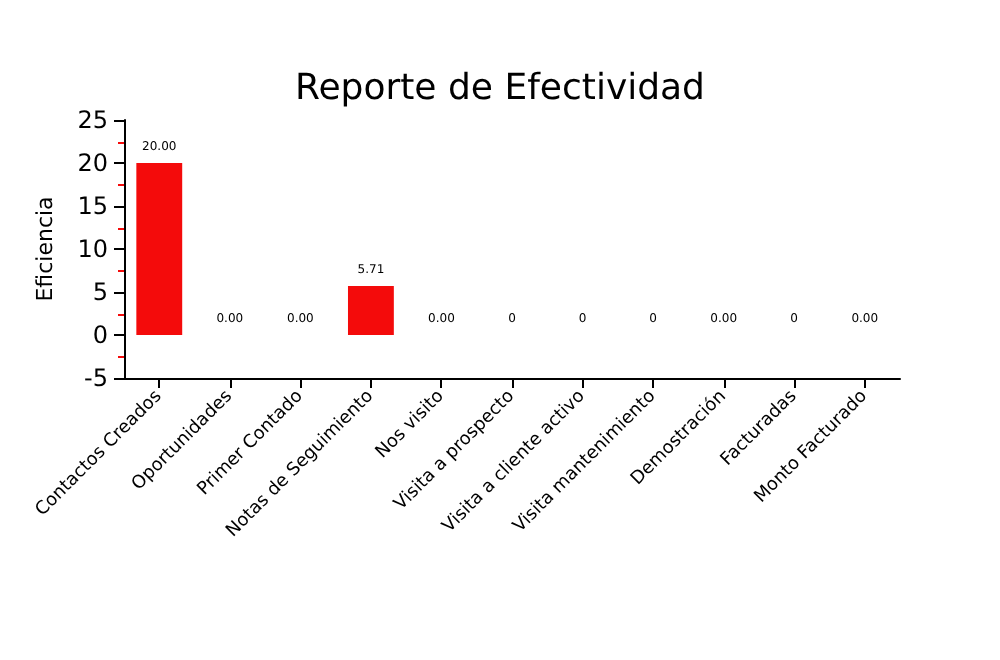 The width and height of the screenshot is (1000, 660). What do you see at coordinates (92, 120) in the screenshot?
I see `y-tick-label: 25` at bounding box center [92, 120].